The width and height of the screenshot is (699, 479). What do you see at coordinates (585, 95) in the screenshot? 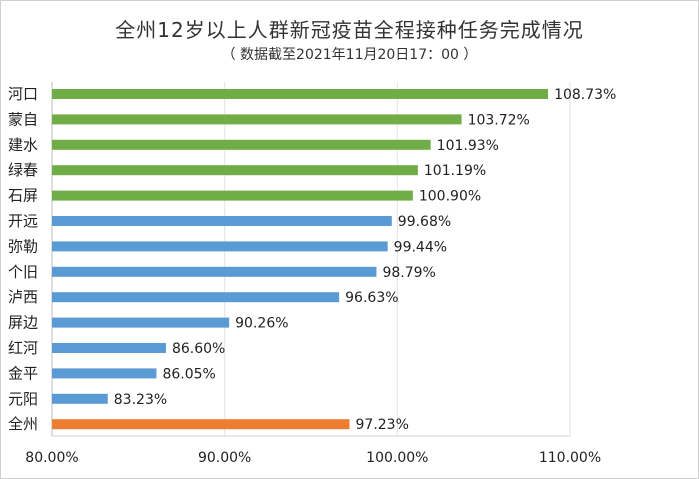
I see `value-label: 108.73%` at bounding box center [585, 95].